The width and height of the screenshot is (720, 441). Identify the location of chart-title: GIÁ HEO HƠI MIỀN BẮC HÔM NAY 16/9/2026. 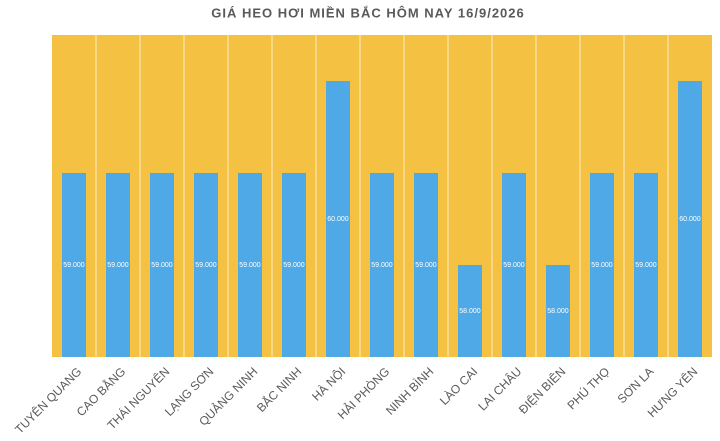
(368, 12).